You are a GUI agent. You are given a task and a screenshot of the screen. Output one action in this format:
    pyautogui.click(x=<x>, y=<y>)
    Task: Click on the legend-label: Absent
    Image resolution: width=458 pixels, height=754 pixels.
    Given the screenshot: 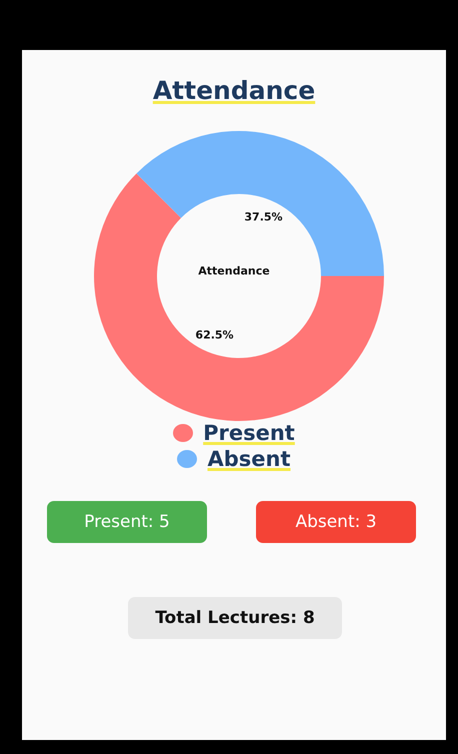 What is the action you would take?
    pyautogui.click(x=248, y=459)
    